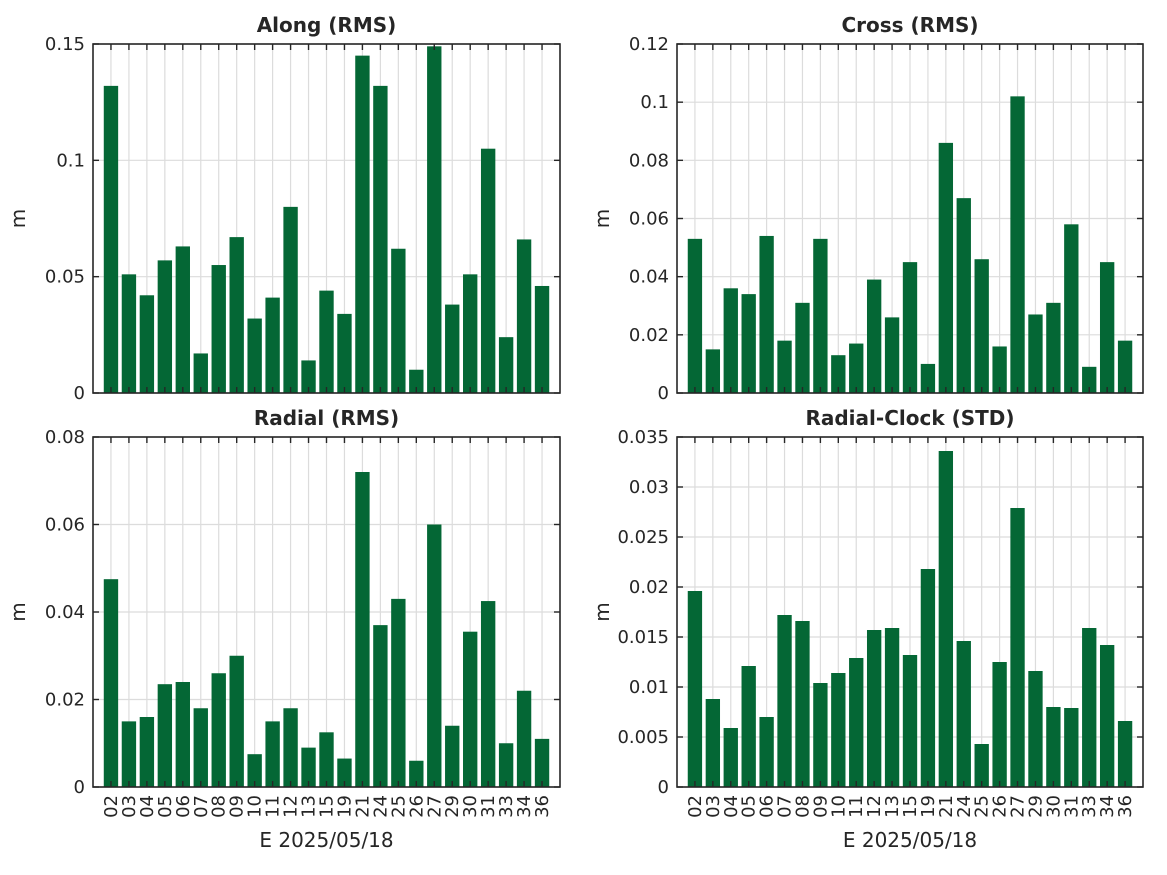 The image size is (1167, 875). Describe the element at coordinates (273, 806) in the screenshot. I see `x-tick-label: 11` at that location.